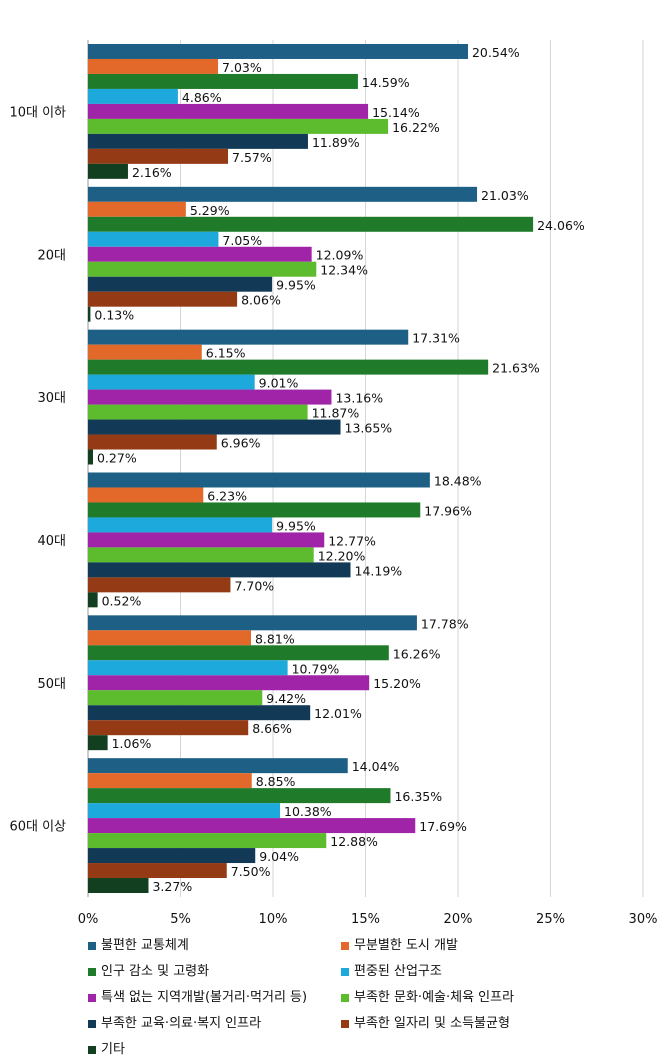 This screenshot has height=1058, width=671. I want to click on data-label: 20.54%, so click(496, 52).